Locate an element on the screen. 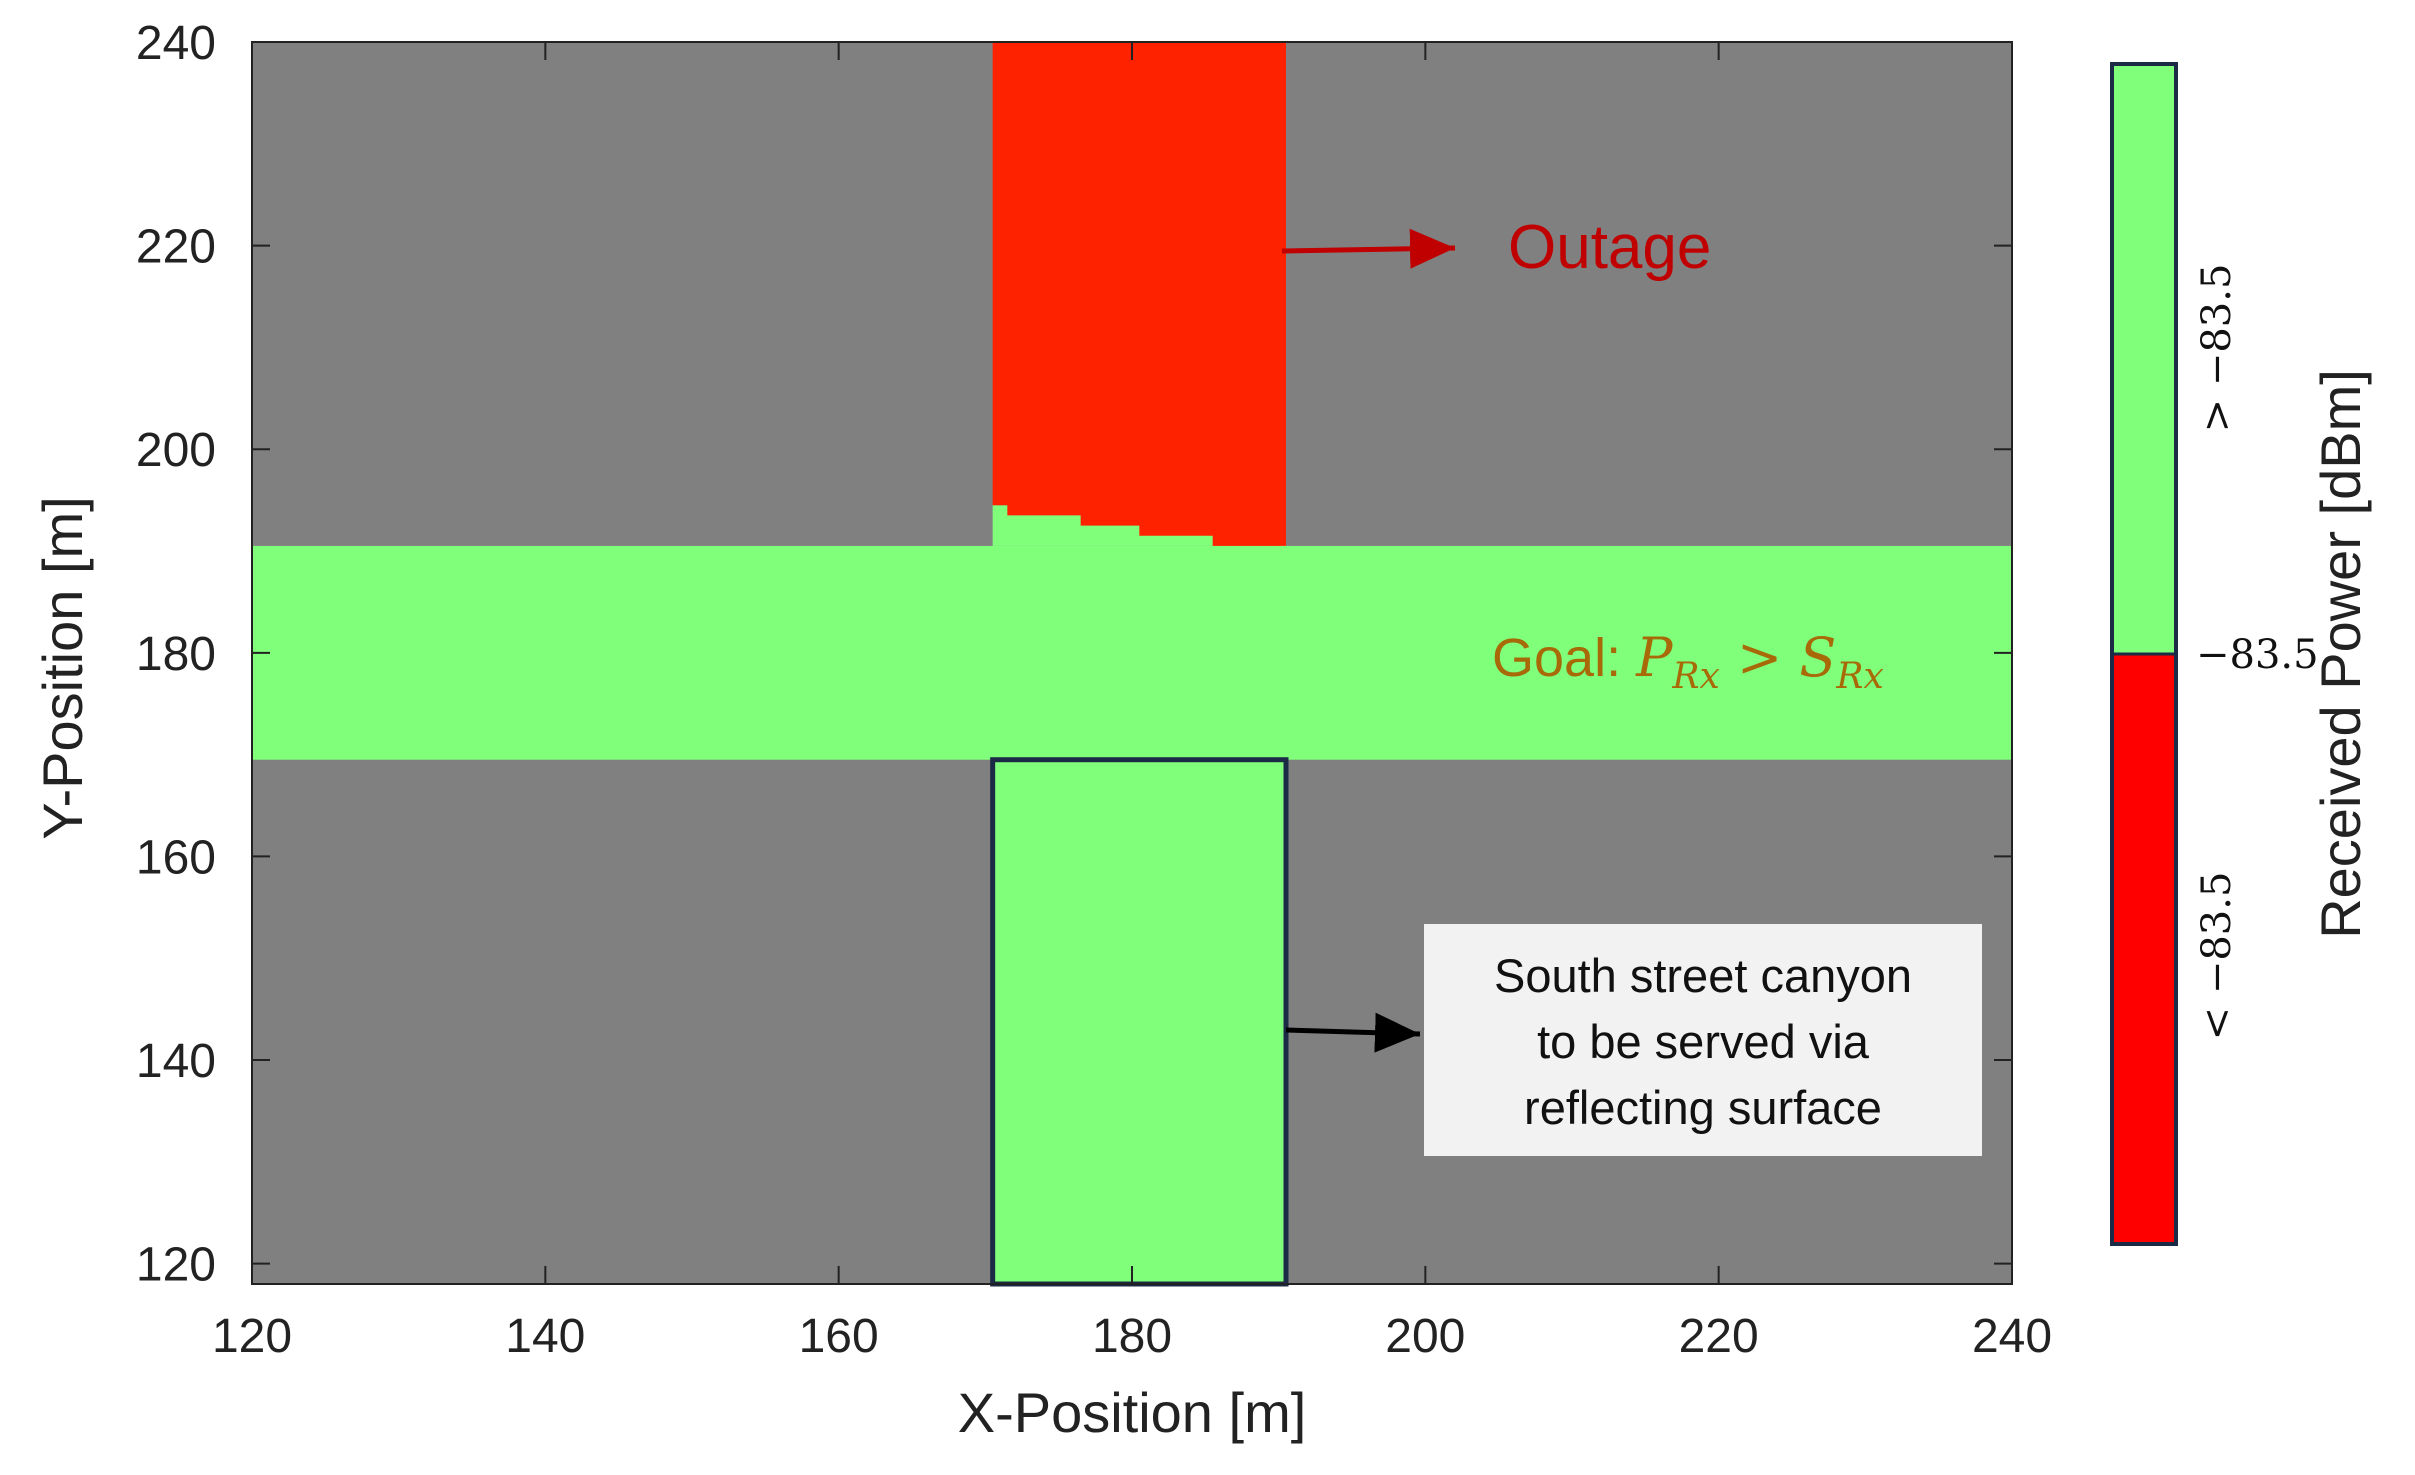 Image resolution: width=2415 pixels, height=1475 pixels. colorbar-covered-swatch is located at coordinates (2144, 359).